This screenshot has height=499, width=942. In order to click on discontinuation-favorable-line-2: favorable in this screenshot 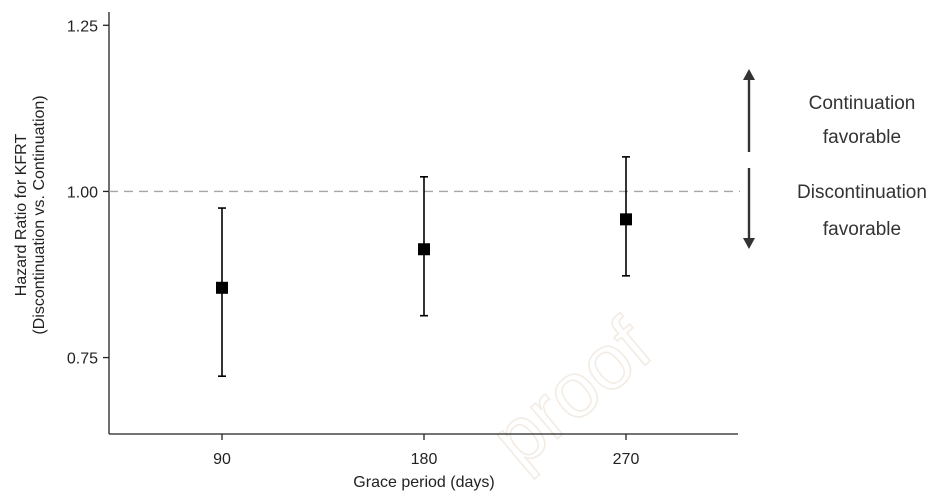, I will do `click(862, 229)`.